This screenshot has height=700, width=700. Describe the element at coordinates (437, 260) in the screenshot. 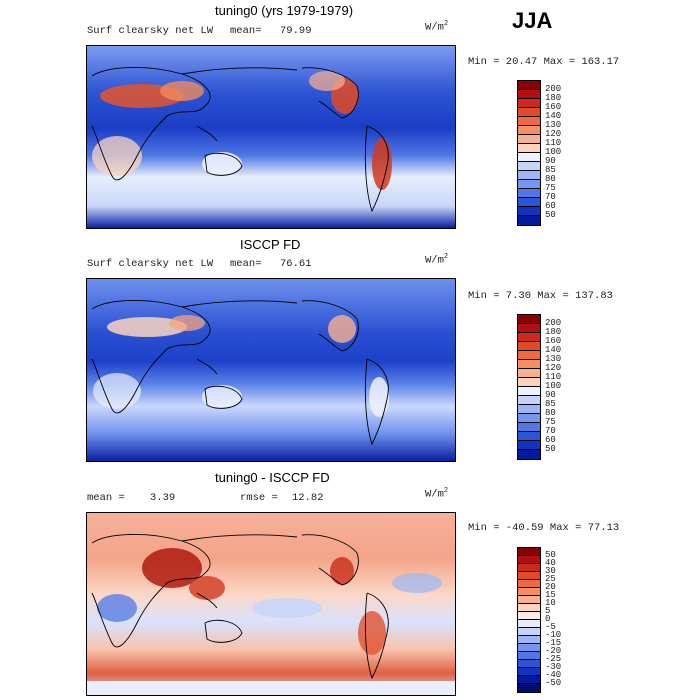

I see `panel2-units: W/m2` at that location.